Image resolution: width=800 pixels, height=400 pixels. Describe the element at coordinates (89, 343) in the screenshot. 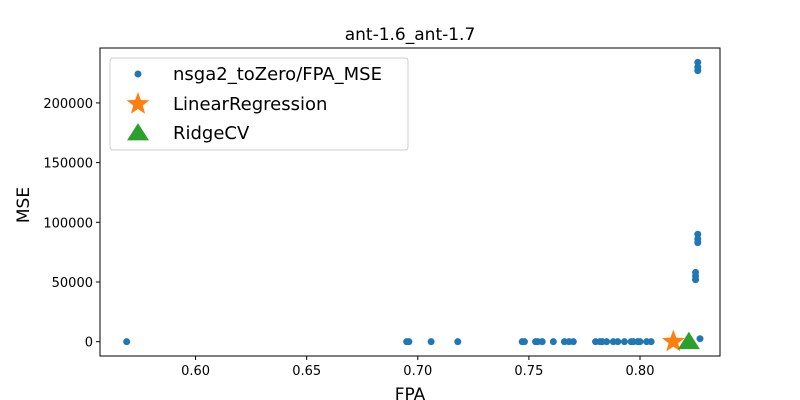

I see `y-tick-label: 0` at that location.